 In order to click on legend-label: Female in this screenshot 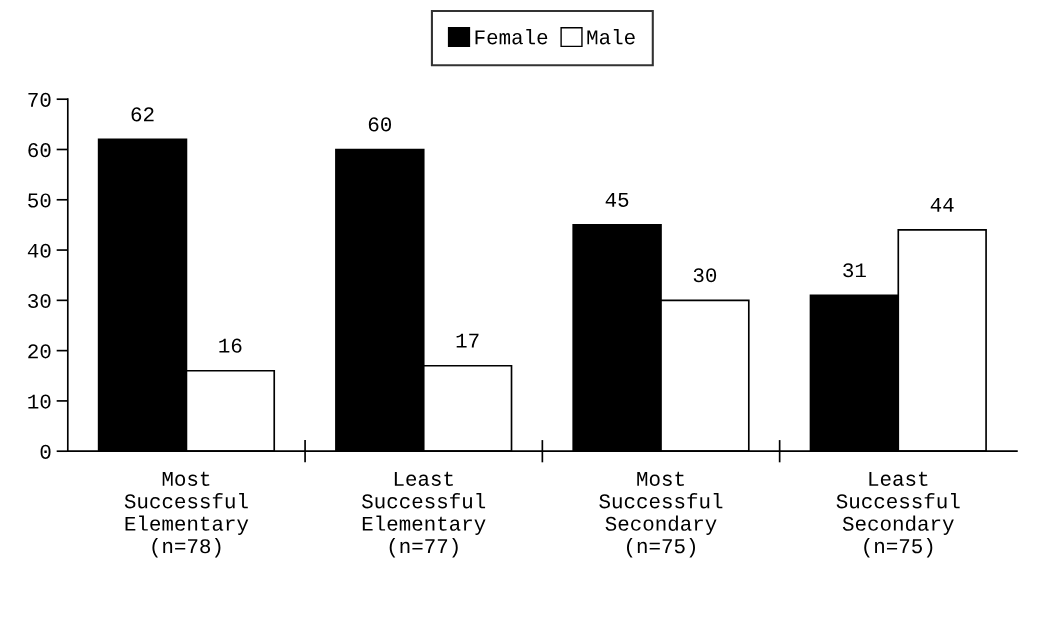, I will do `click(511, 37)`.